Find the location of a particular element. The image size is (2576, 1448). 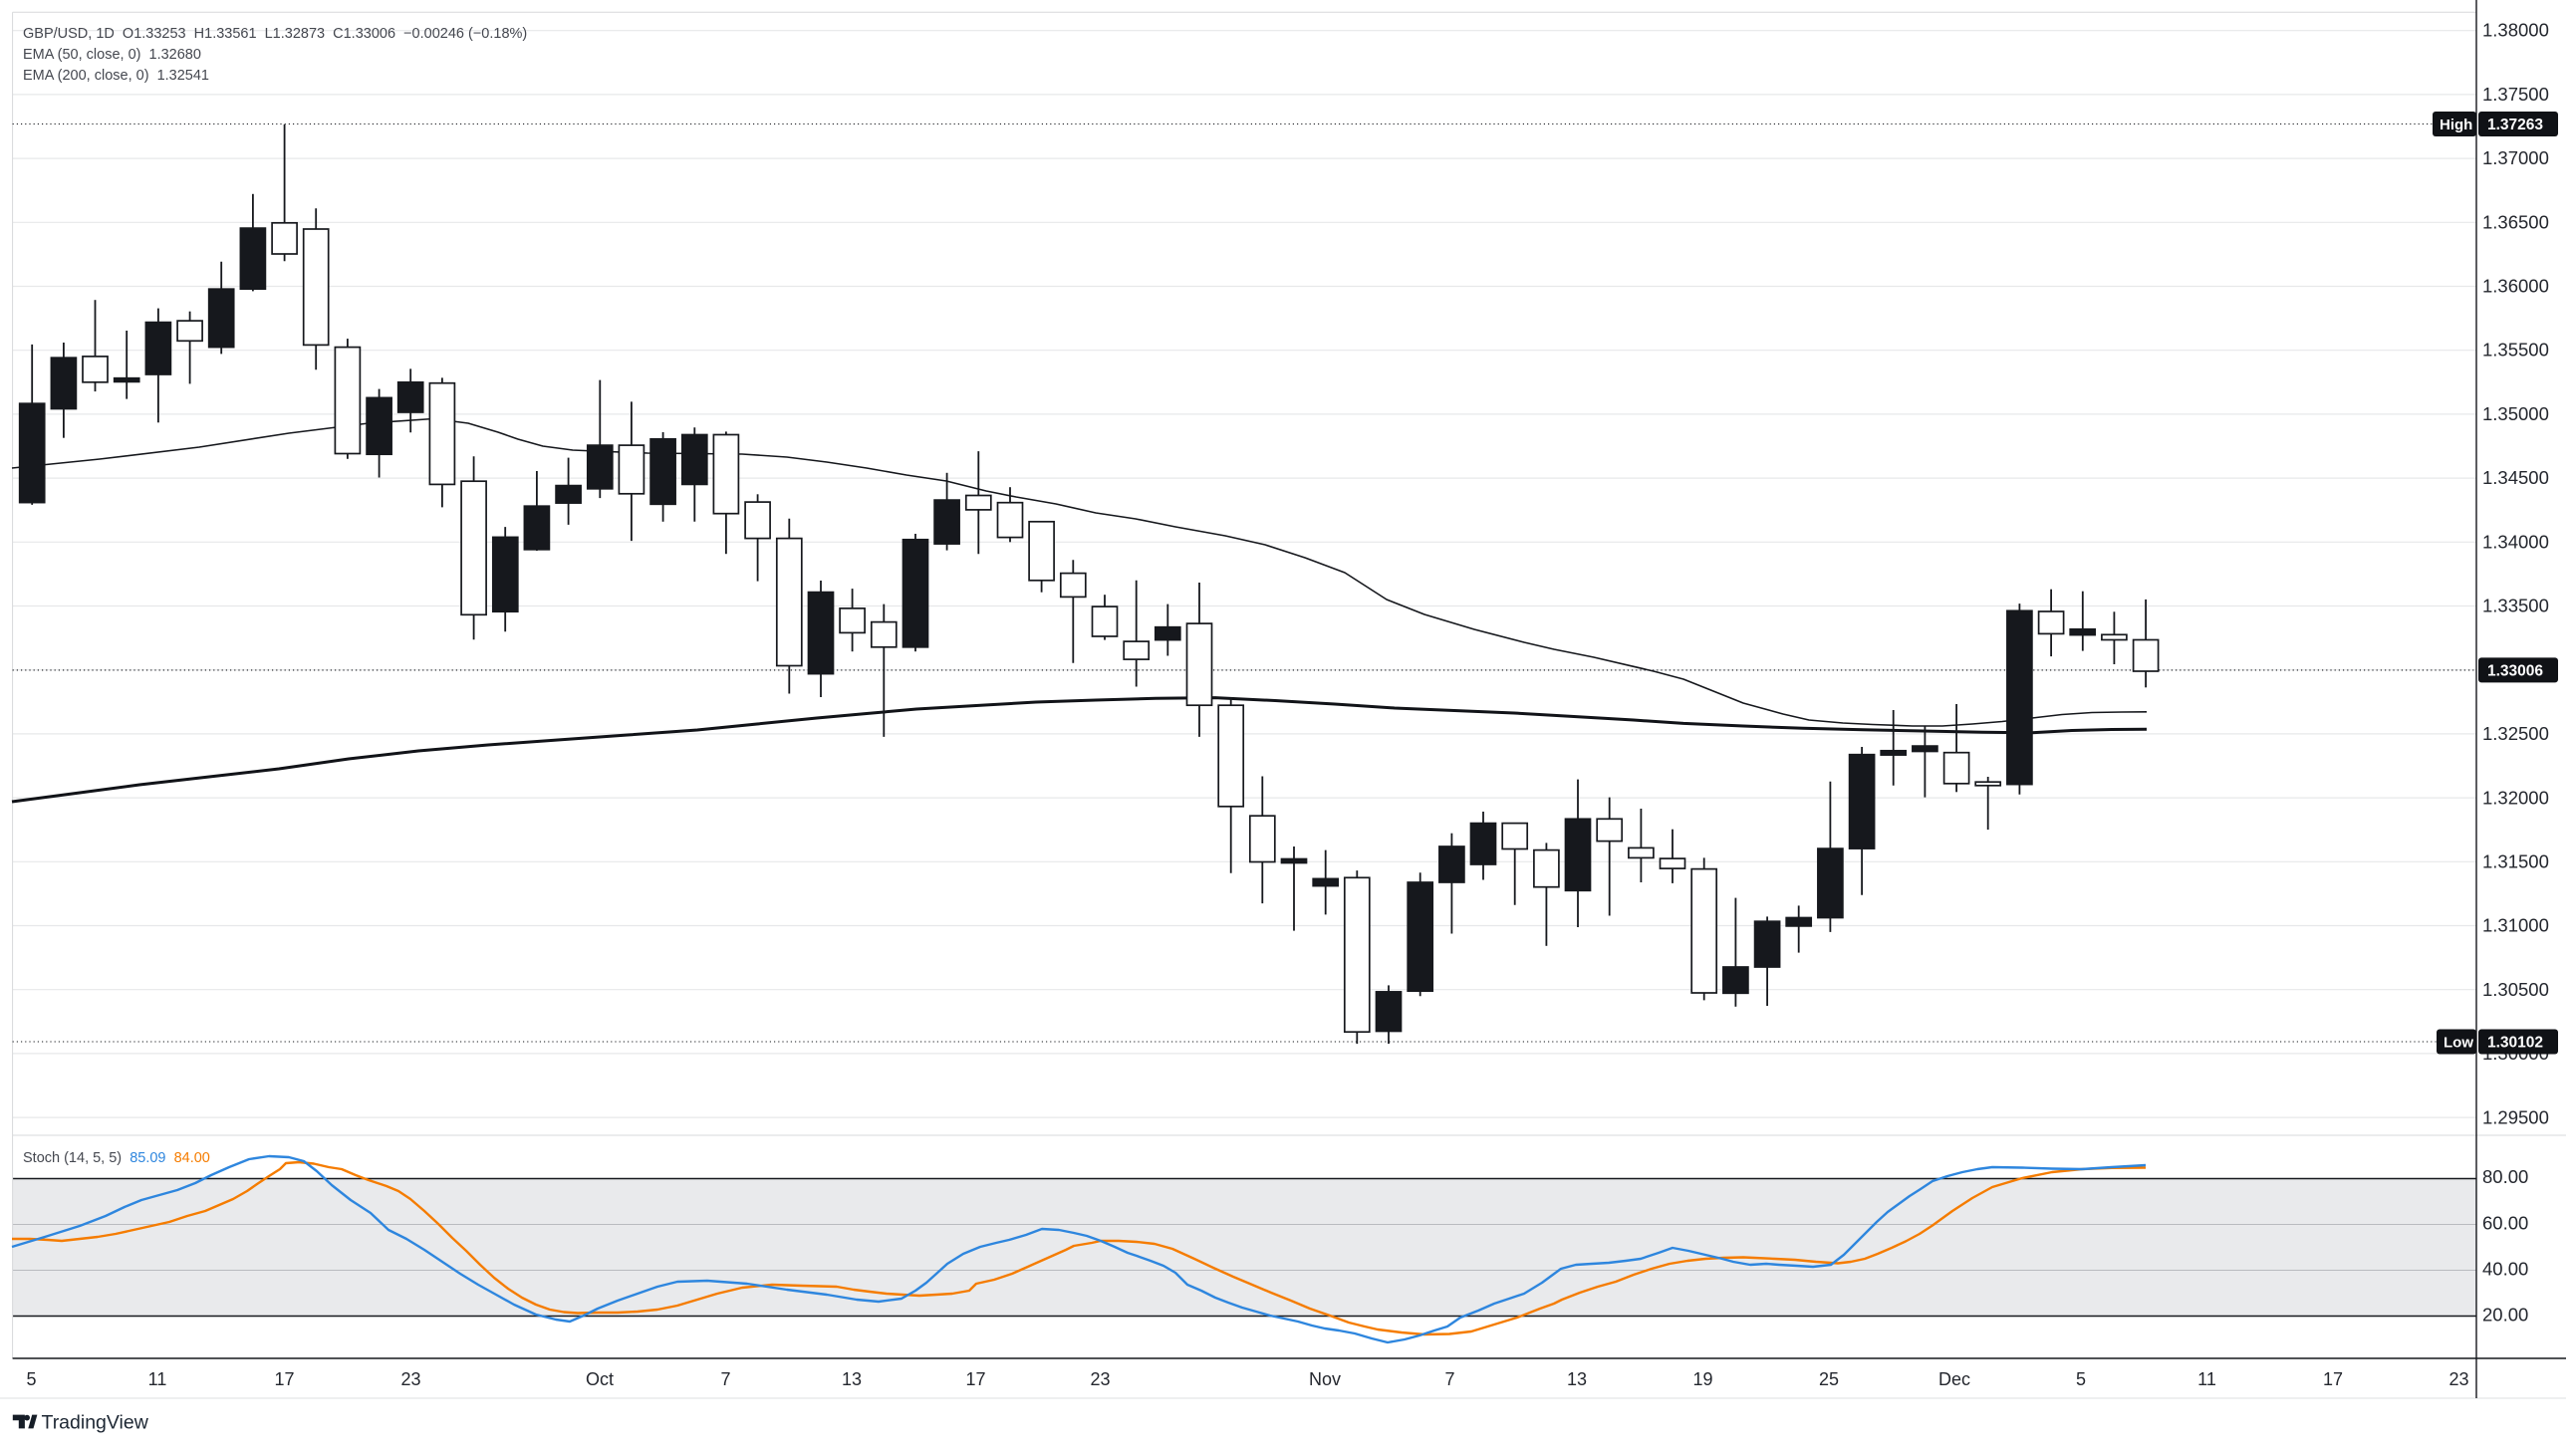

svg-text: TradingView is located at coordinates (95, 1423).